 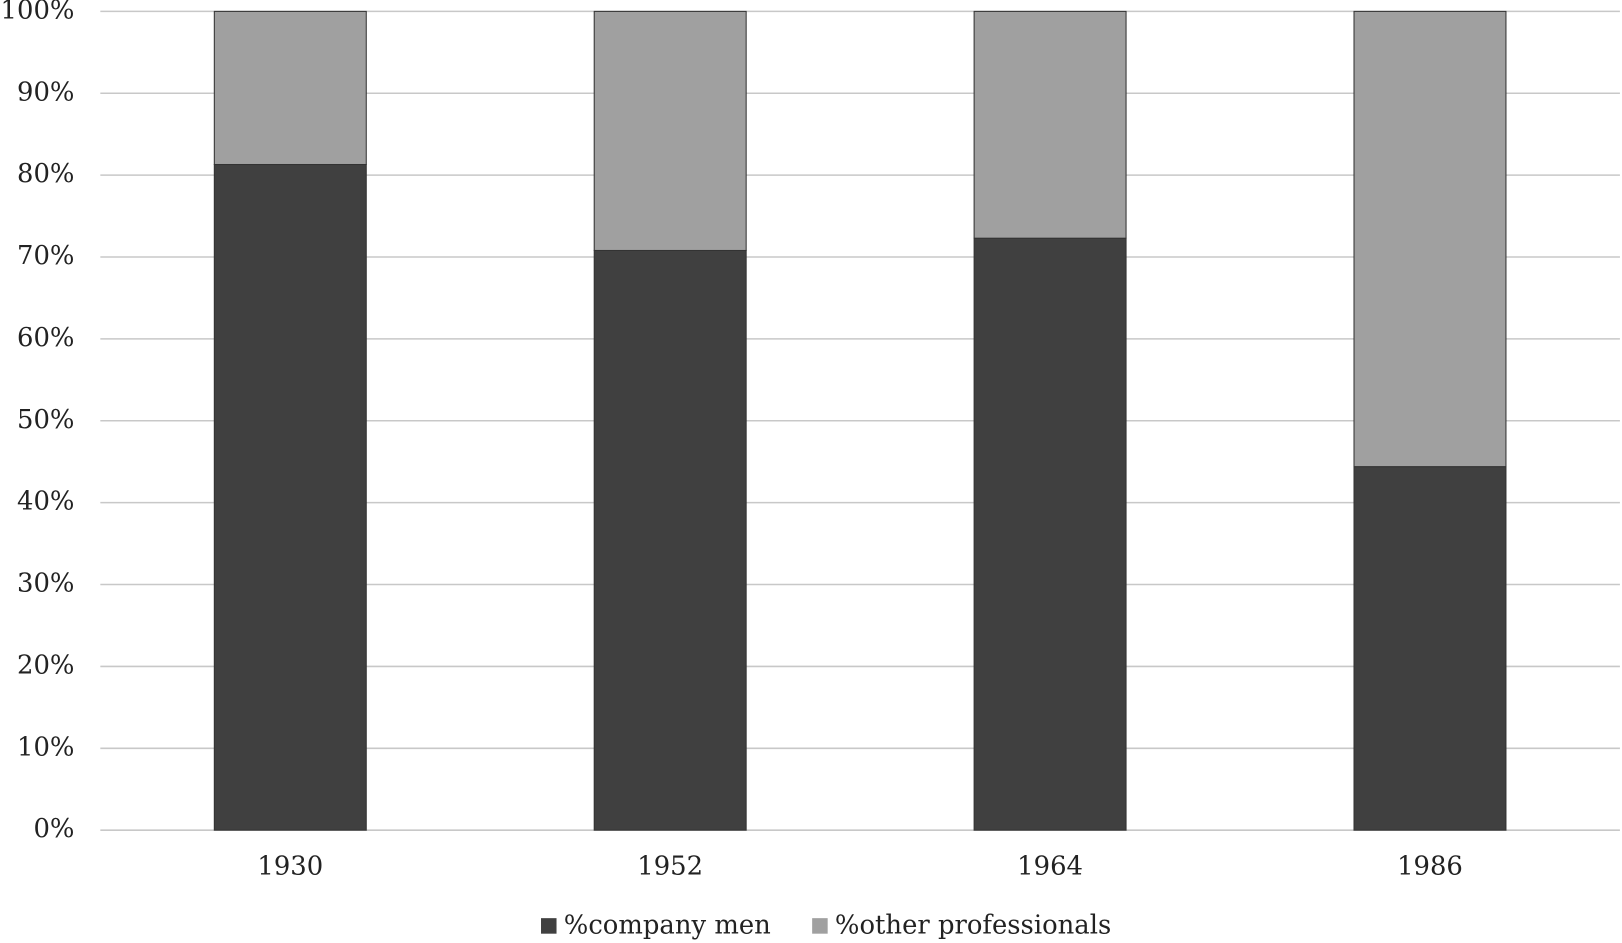 What do you see at coordinates (45, 747) in the screenshot?
I see `y-tick-label: 10%` at bounding box center [45, 747].